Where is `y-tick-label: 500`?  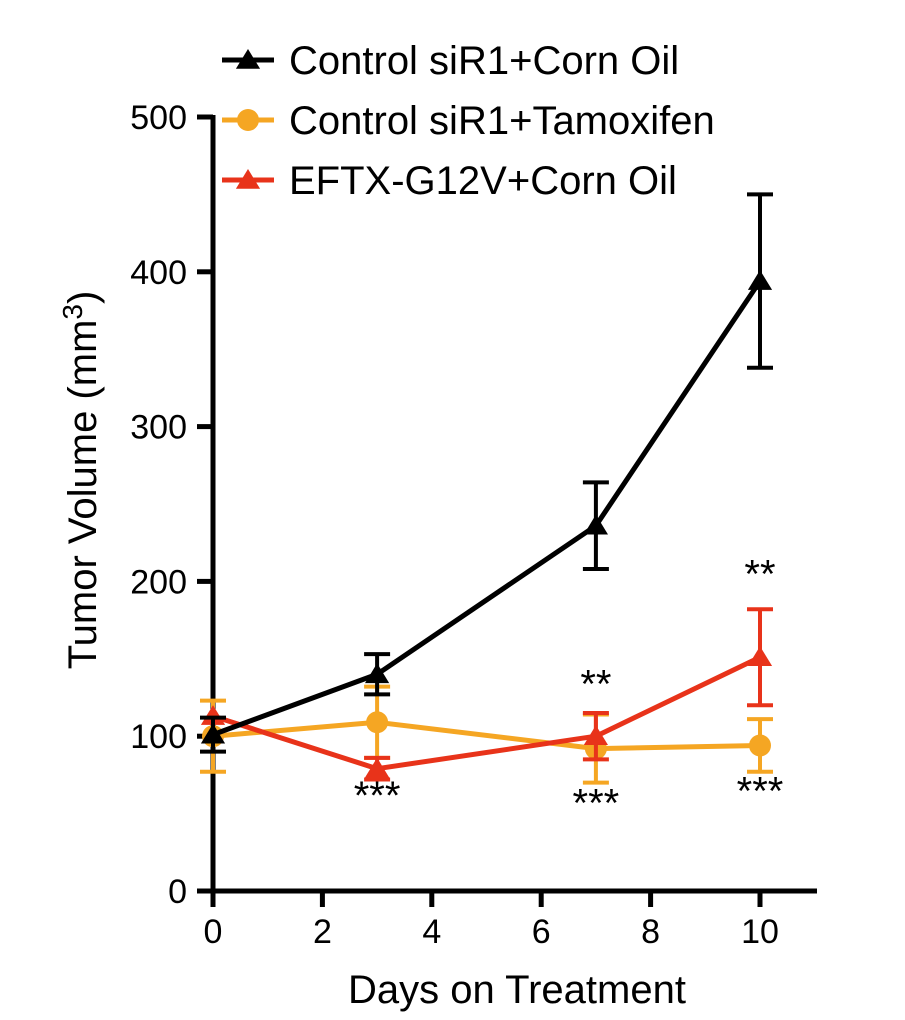 y-tick-label: 500 is located at coordinates (158, 118).